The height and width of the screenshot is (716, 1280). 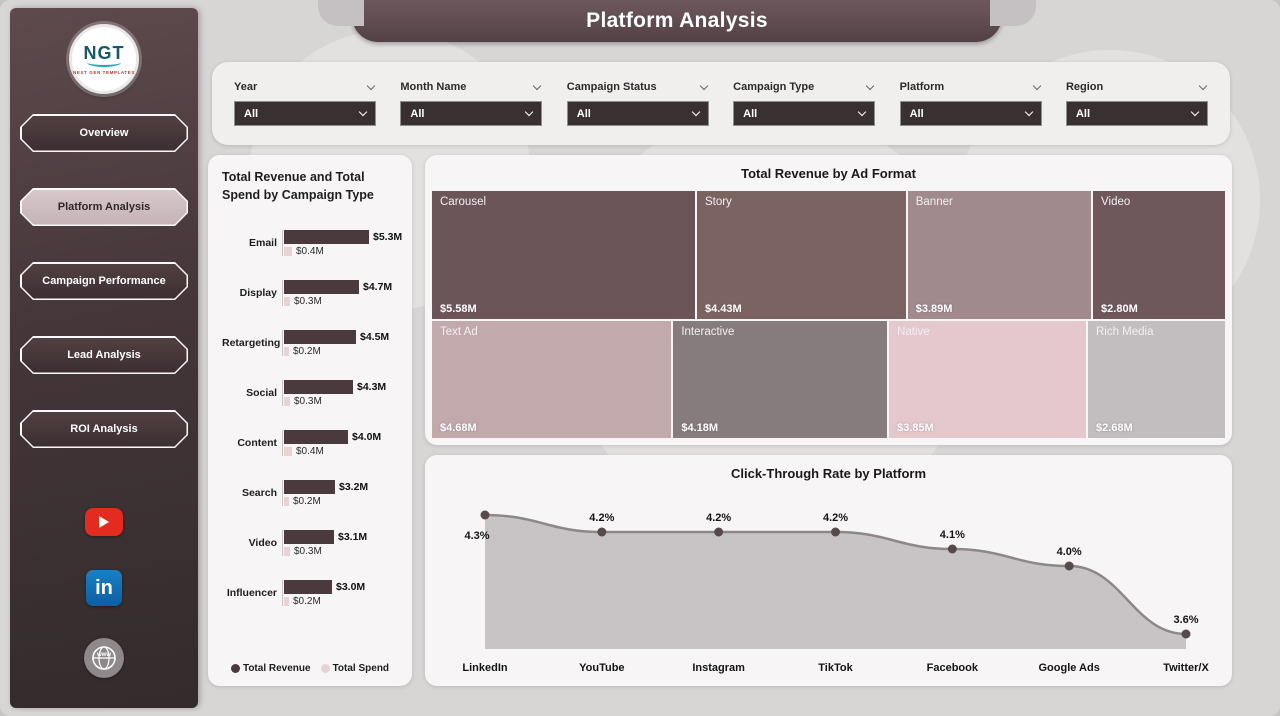 I want to click on sidebar-item-label: Lead Analysis, so click(x=104, y=355).